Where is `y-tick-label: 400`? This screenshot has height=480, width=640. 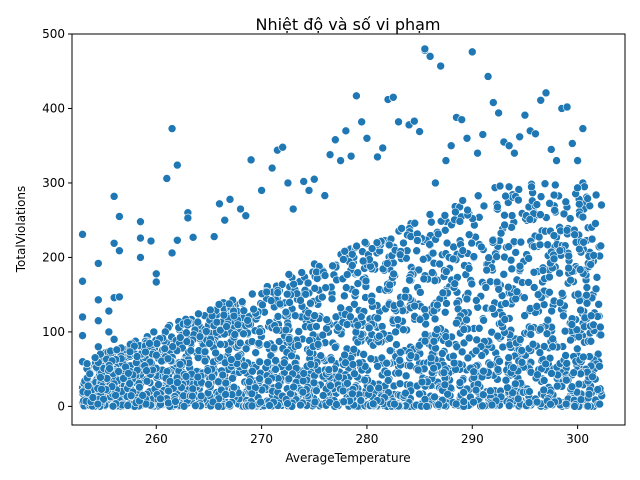 y-tick-label: 400 is located at coordinates (53, 108).